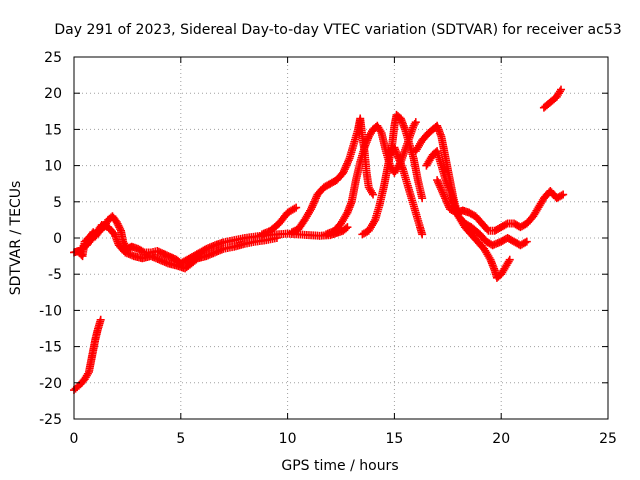  Describe the element at coordinates (50, 348) in the screenshot. I see `y-tick-label: -15` at that location.